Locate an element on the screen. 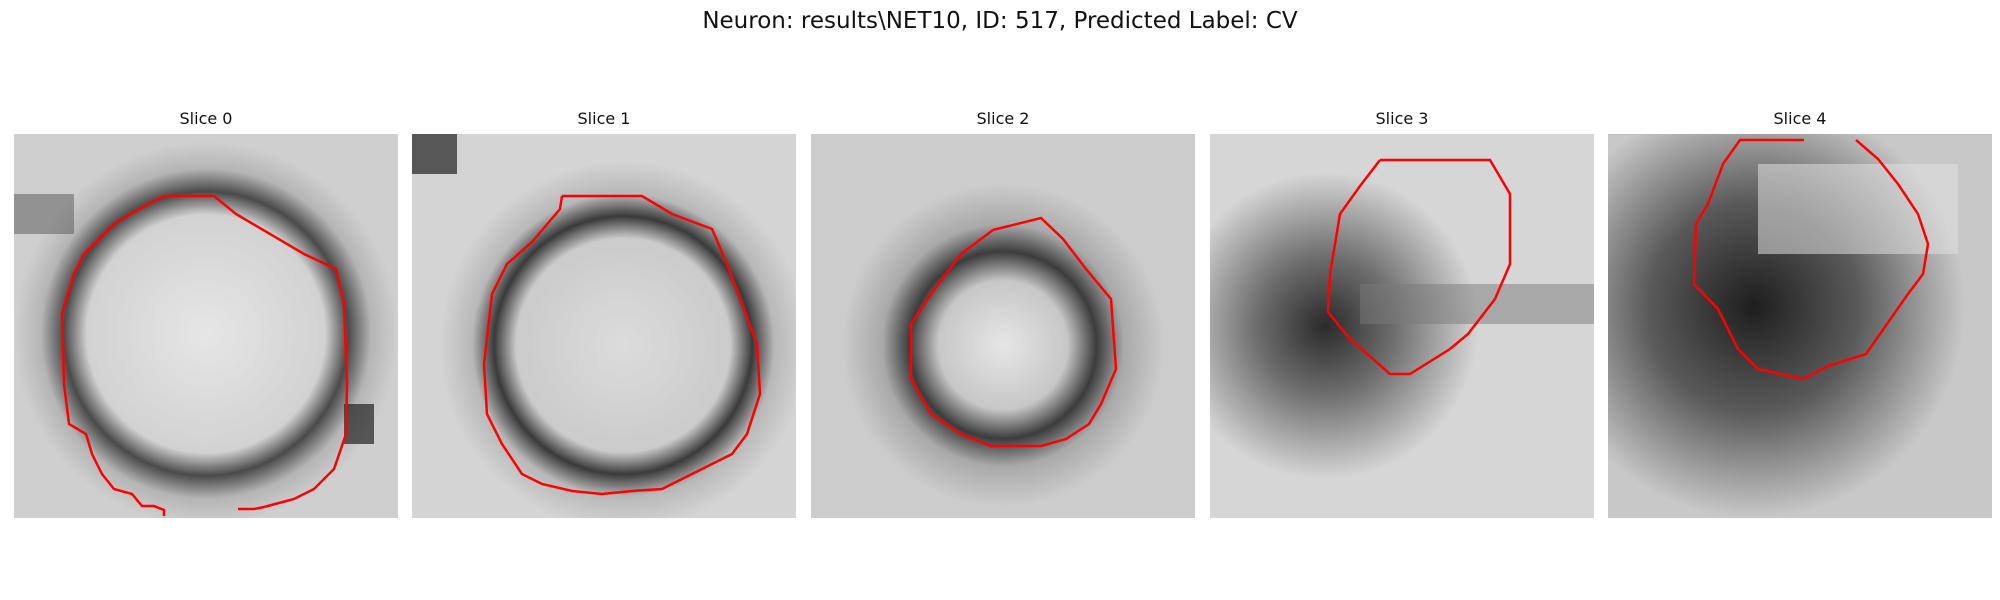 The image size is (2000, 600). slice-title-0: Slice 0 is located at coordinates (206, 118).